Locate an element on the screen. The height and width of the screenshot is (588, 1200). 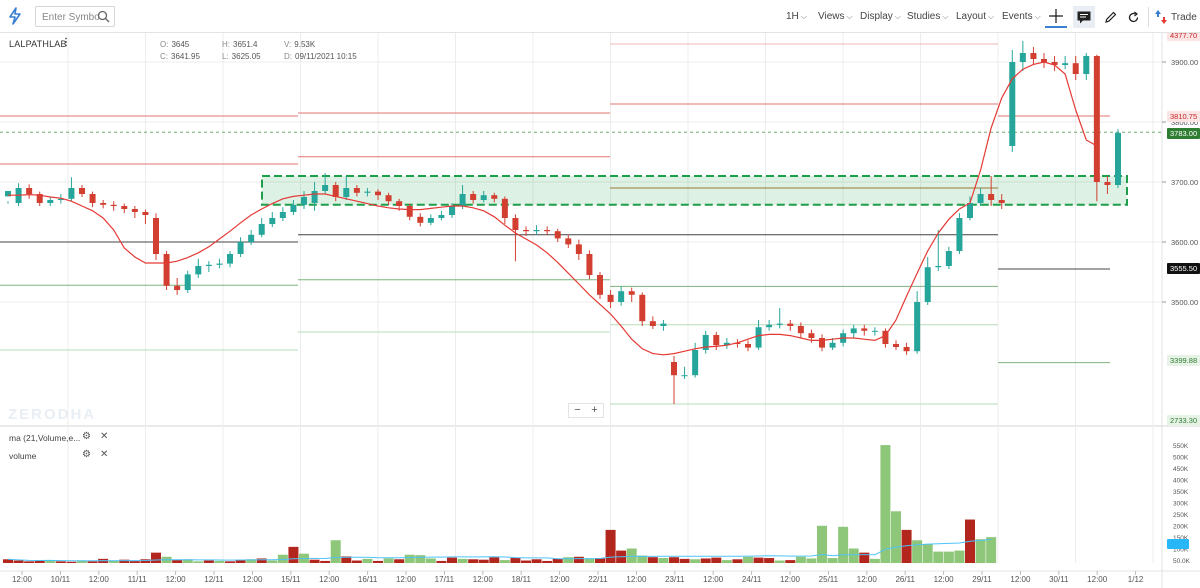
studies-menu: Studies ⌵ is located at coordinates (927, 16).